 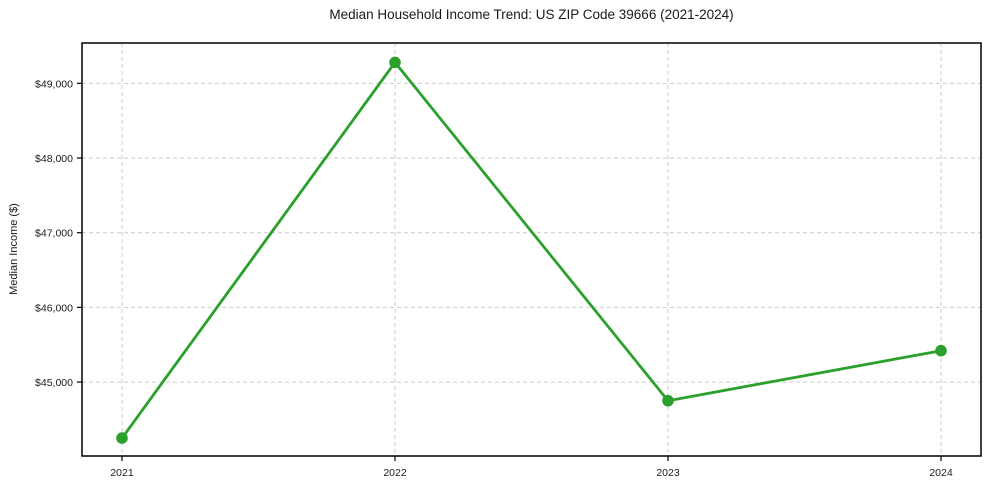 I want to click on y-tick-label: $49,000, so click(x=54, y=84).